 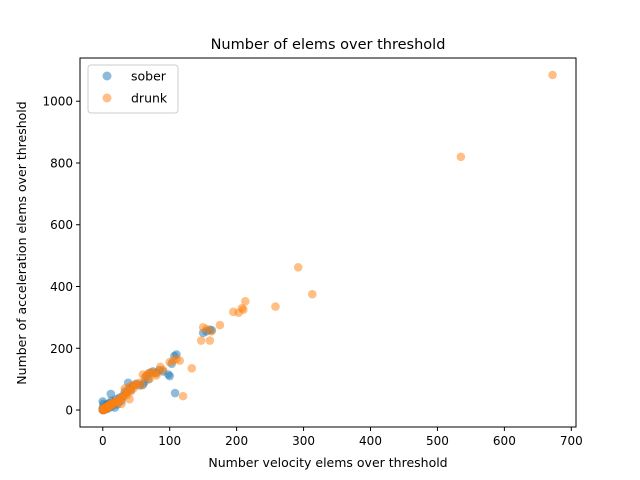 I want to click on y-tick-label: 0, so click(x=69, y=411).